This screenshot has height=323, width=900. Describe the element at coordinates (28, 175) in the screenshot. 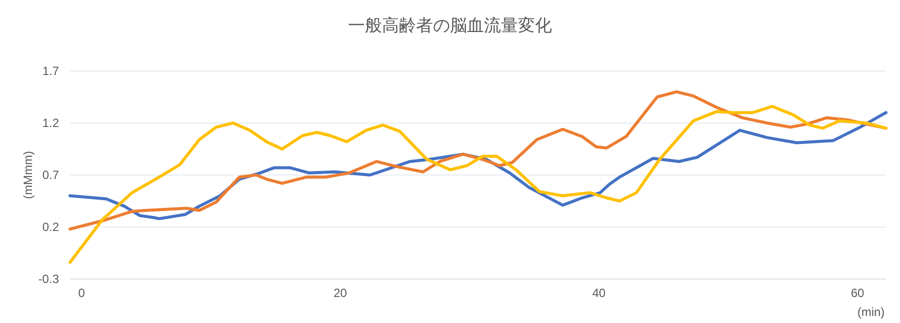

I see `y-axis-title: (mMmm)` at that location.